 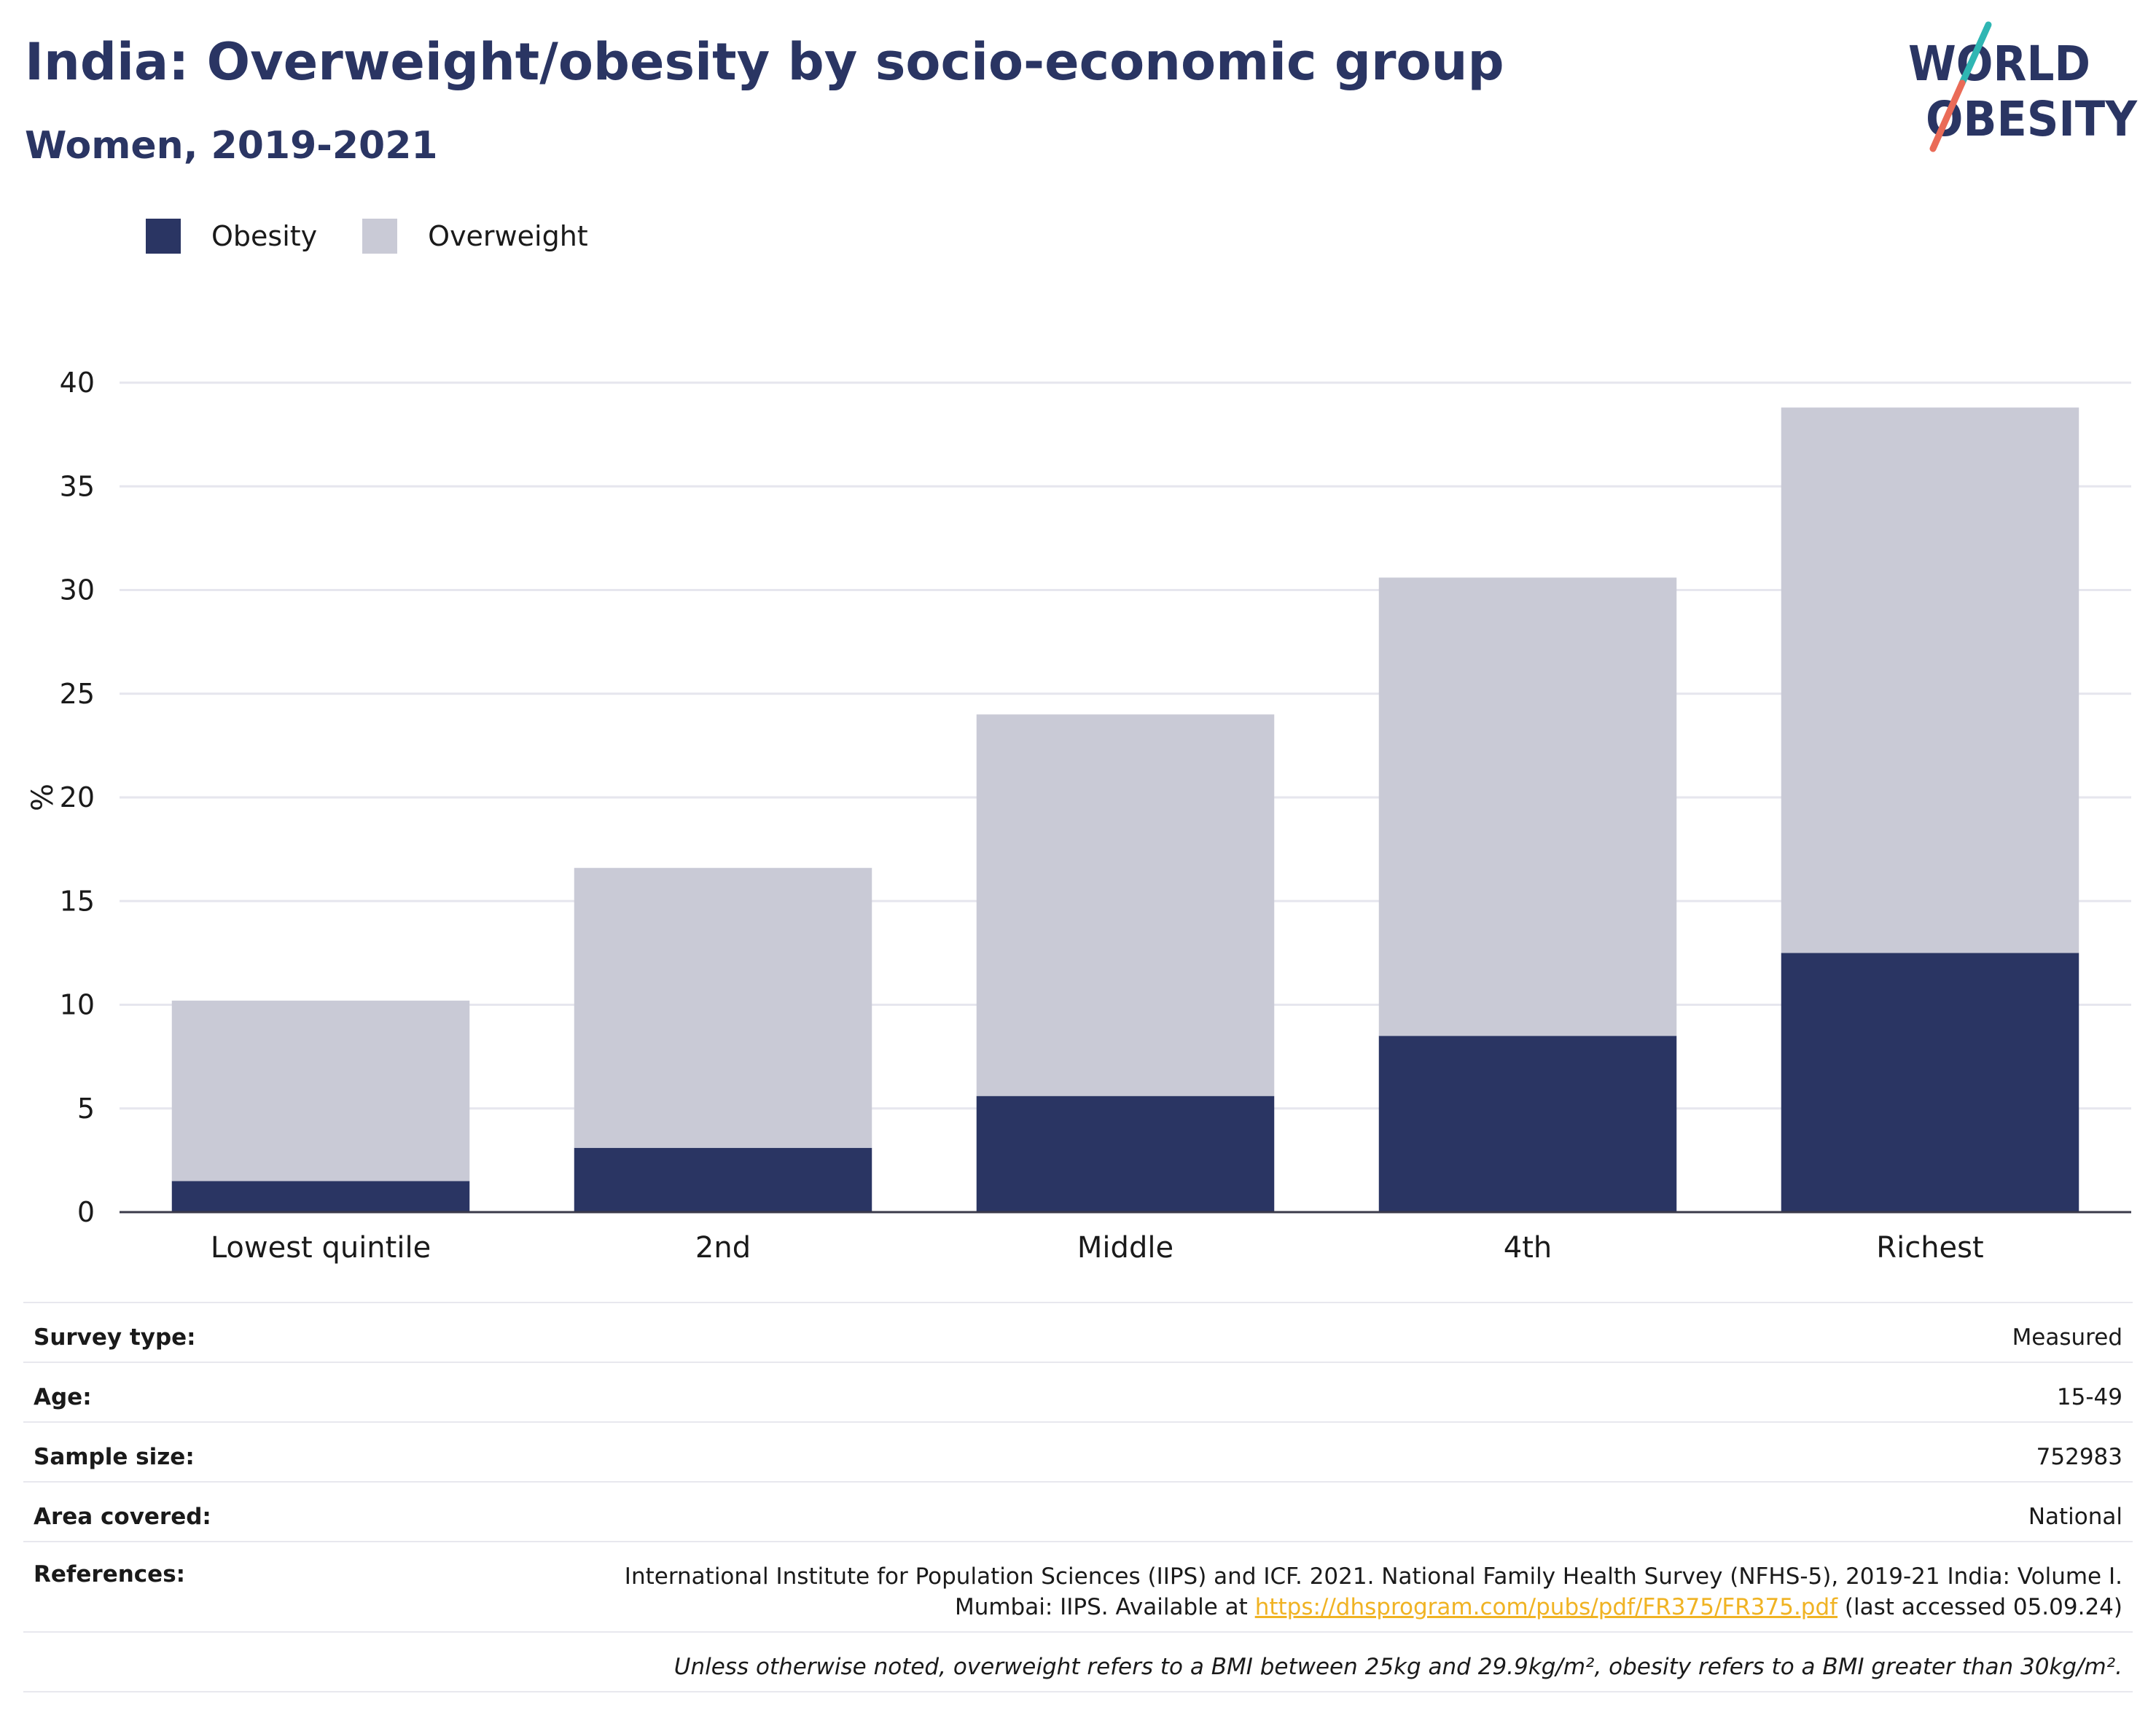 I want to click on references-label: References:, so click(x=110, y=1574).